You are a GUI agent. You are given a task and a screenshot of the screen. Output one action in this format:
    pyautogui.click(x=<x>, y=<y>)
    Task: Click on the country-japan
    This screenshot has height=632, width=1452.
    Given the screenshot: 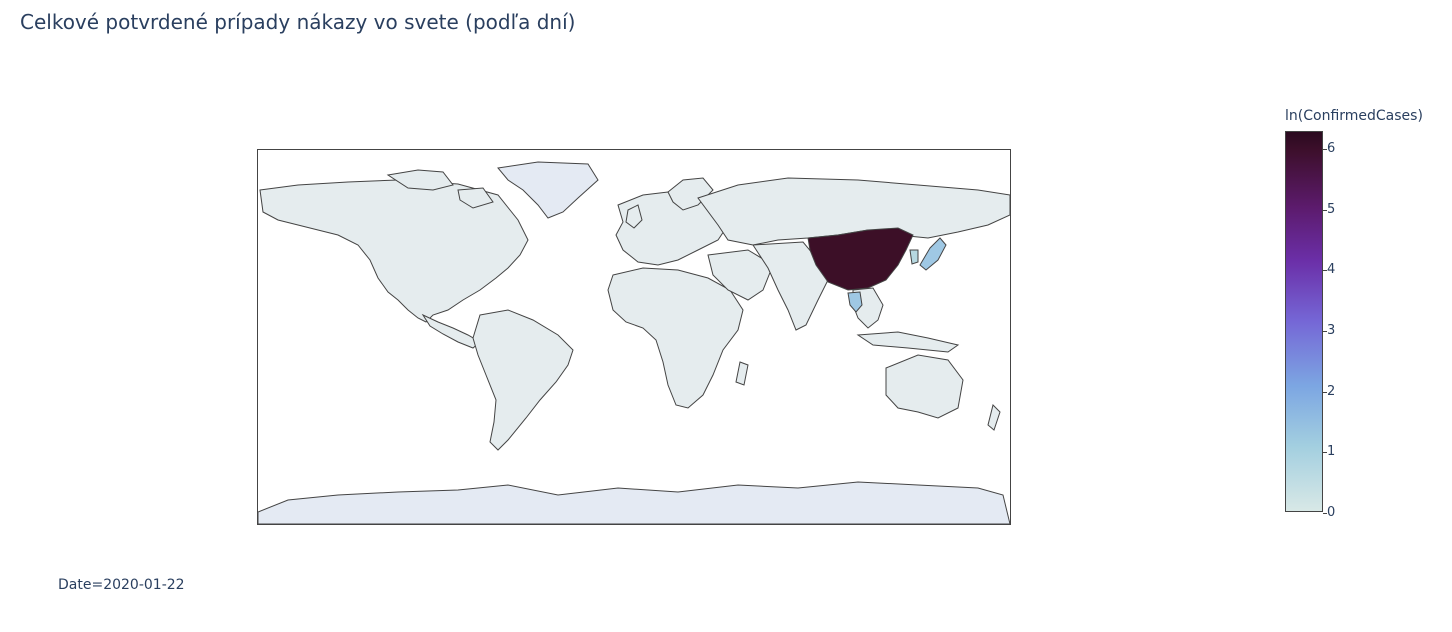 What is the action you would take?
    pyautogui.click(x=933, y=254)
    